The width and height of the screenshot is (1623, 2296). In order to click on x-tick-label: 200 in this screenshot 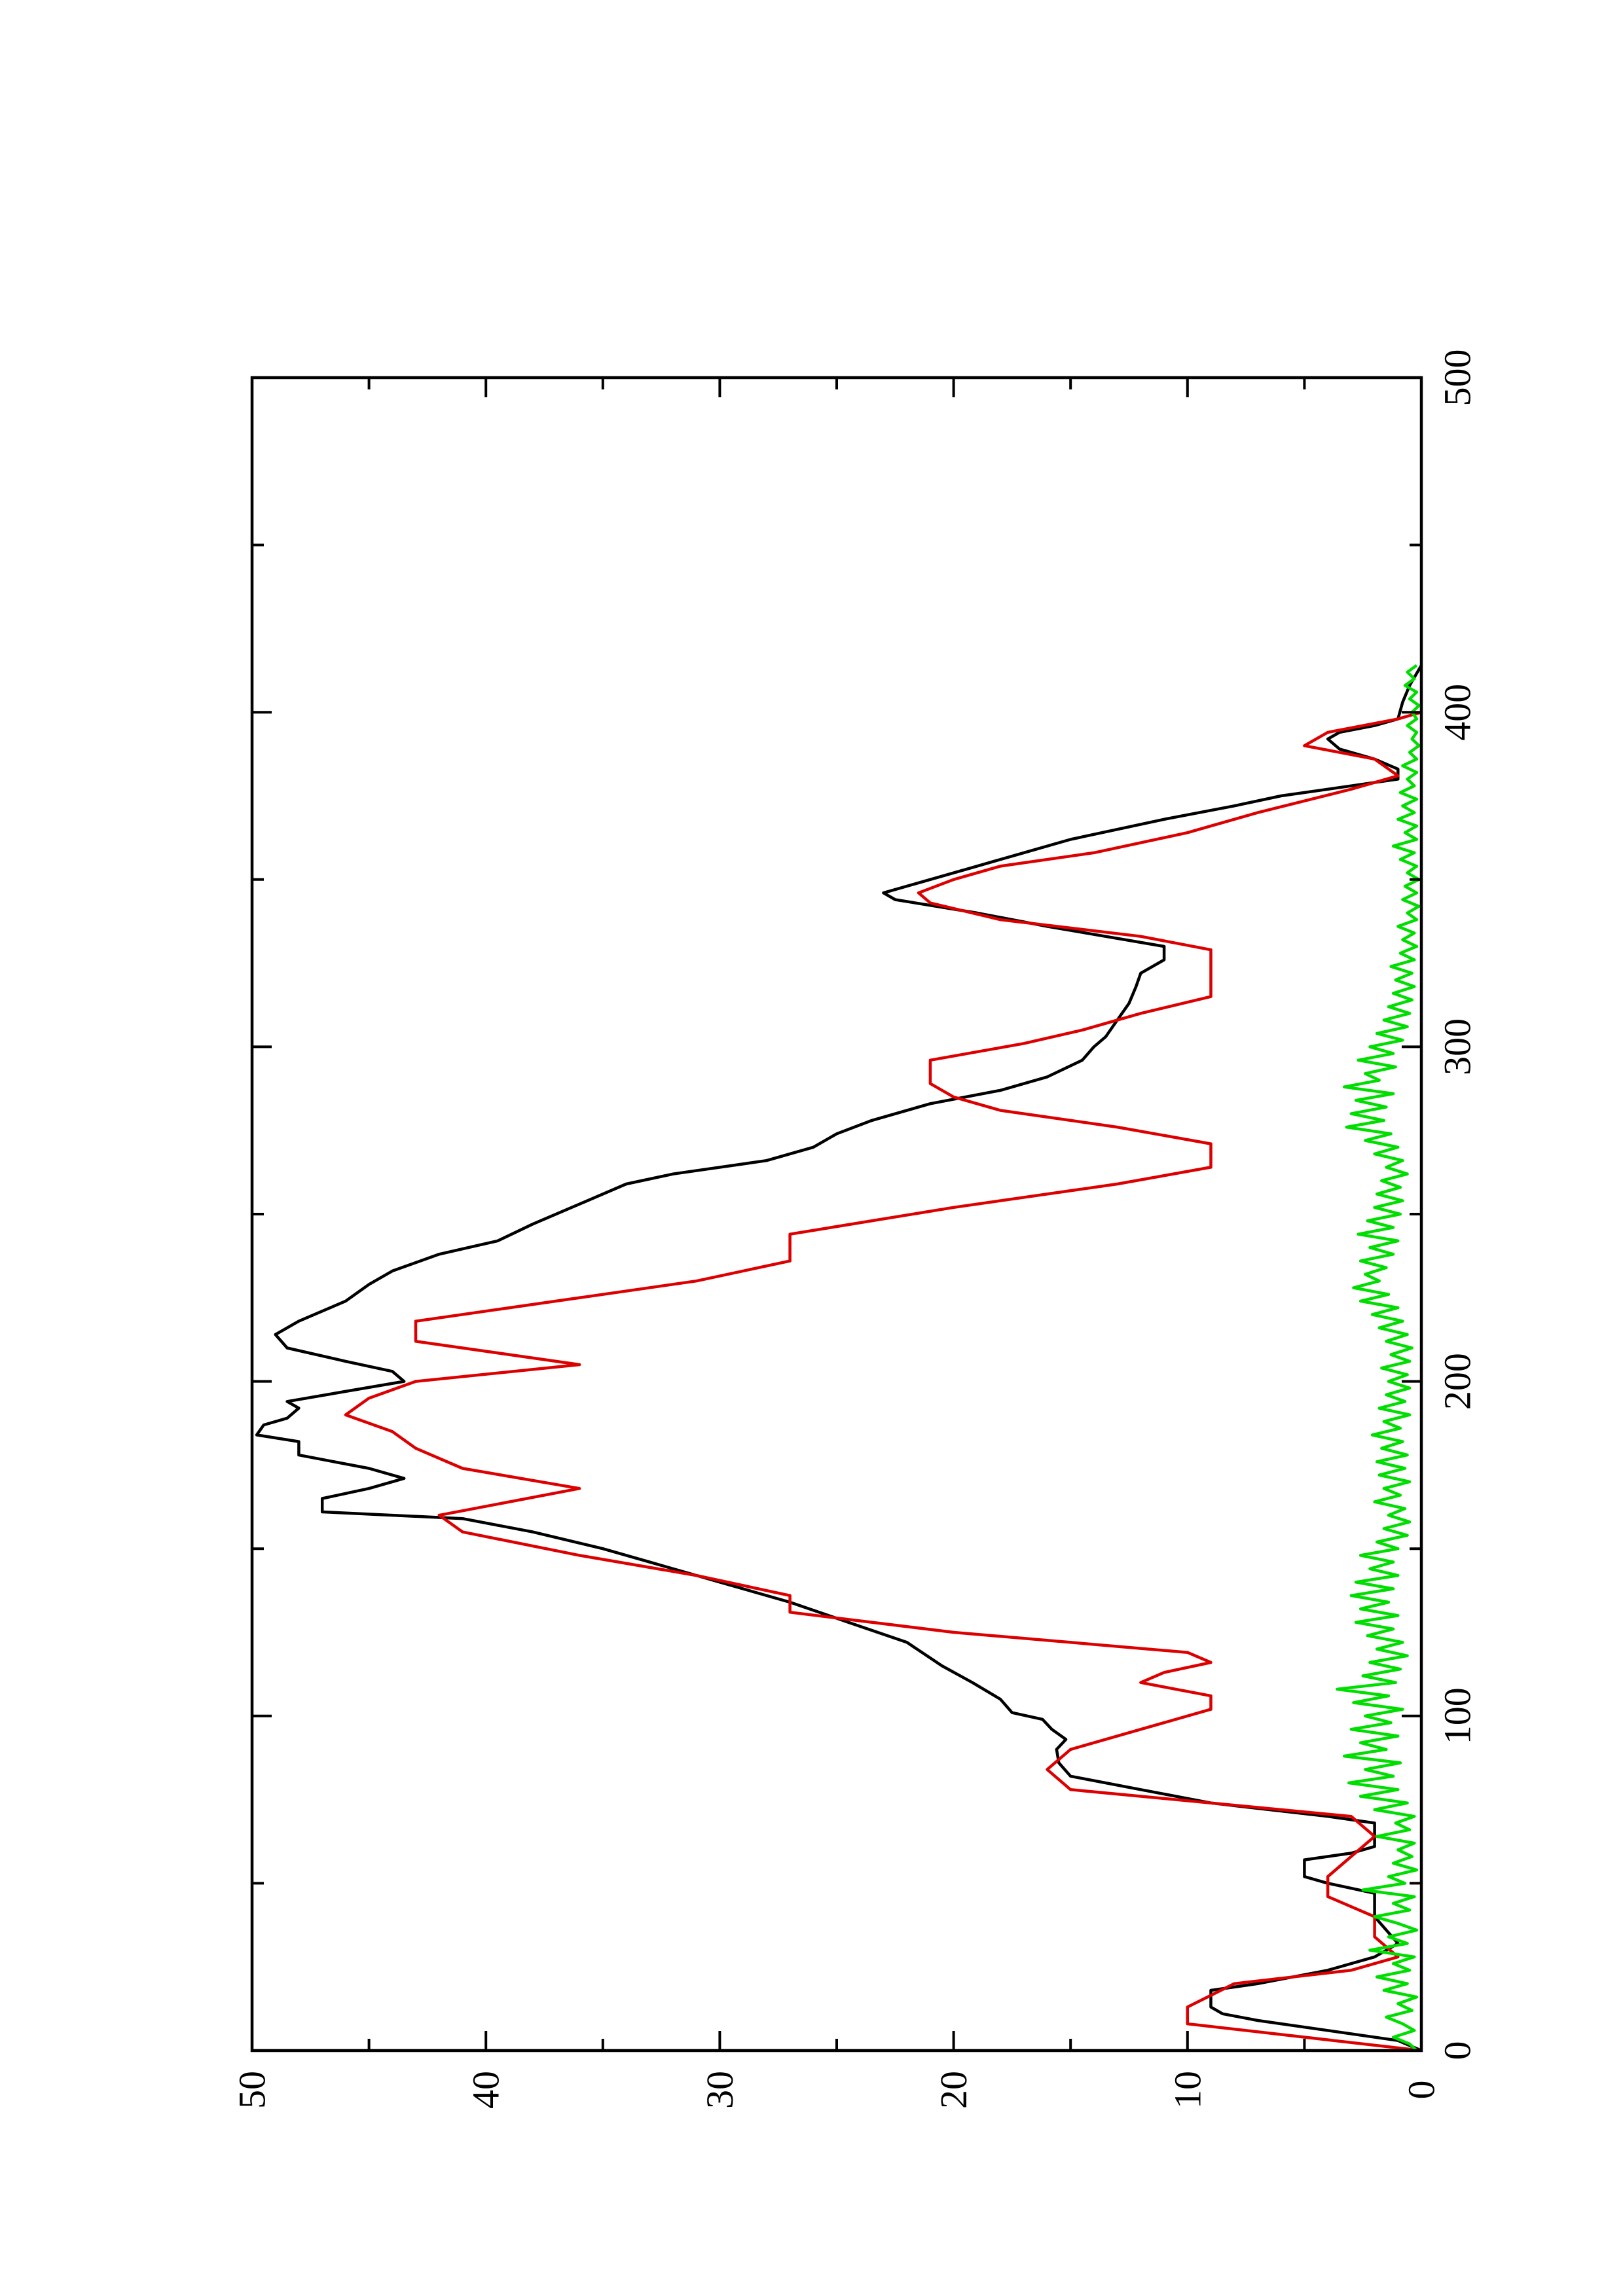, I will do `click(1457, 1381)`.